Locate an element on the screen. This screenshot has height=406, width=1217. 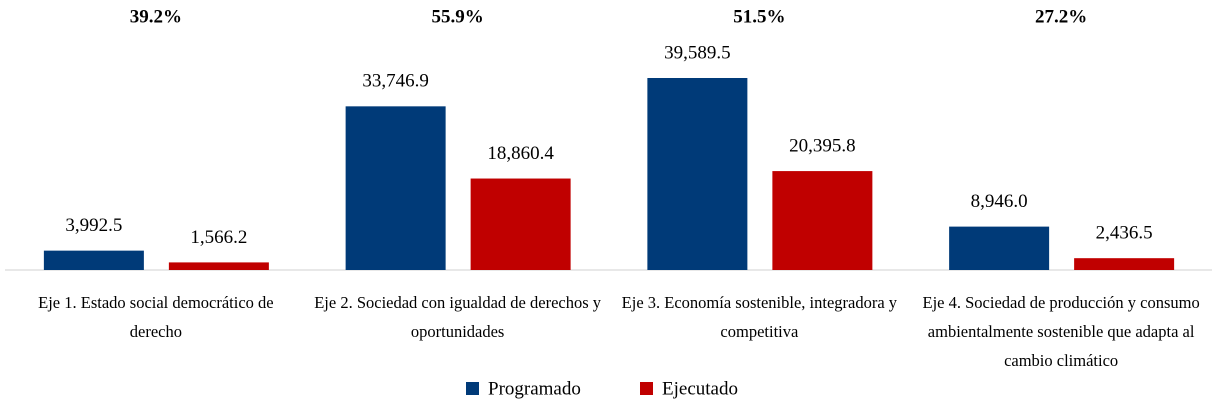
group-percent: 51.5% is located at coordinates (759, 16).